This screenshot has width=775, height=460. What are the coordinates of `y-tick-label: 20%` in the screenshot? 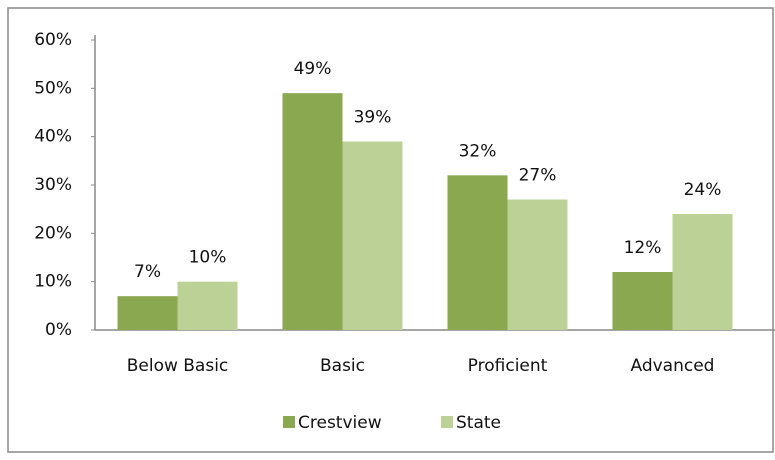 It's located at (53, 233).